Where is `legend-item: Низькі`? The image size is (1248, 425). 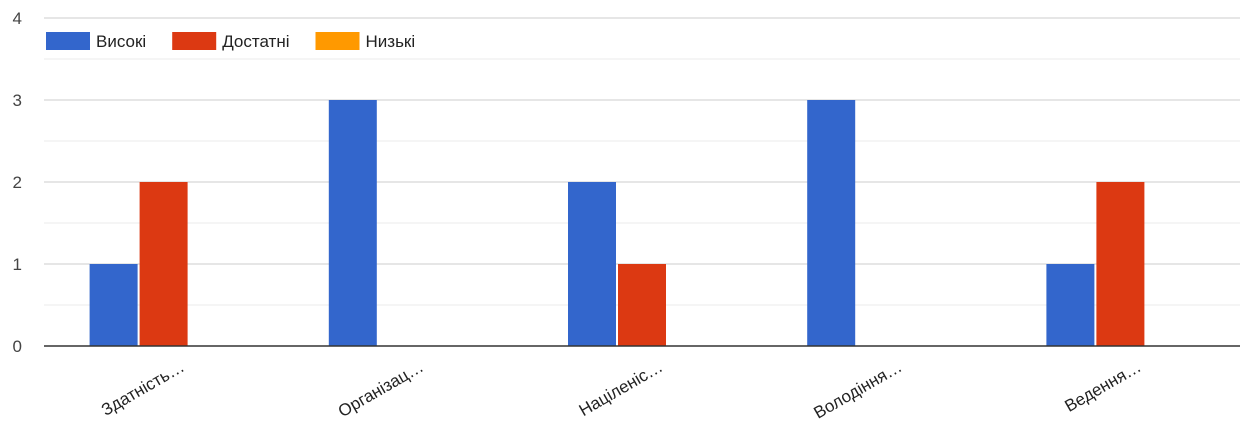
legend-item: Низькі is located at coordinates (365, 41).